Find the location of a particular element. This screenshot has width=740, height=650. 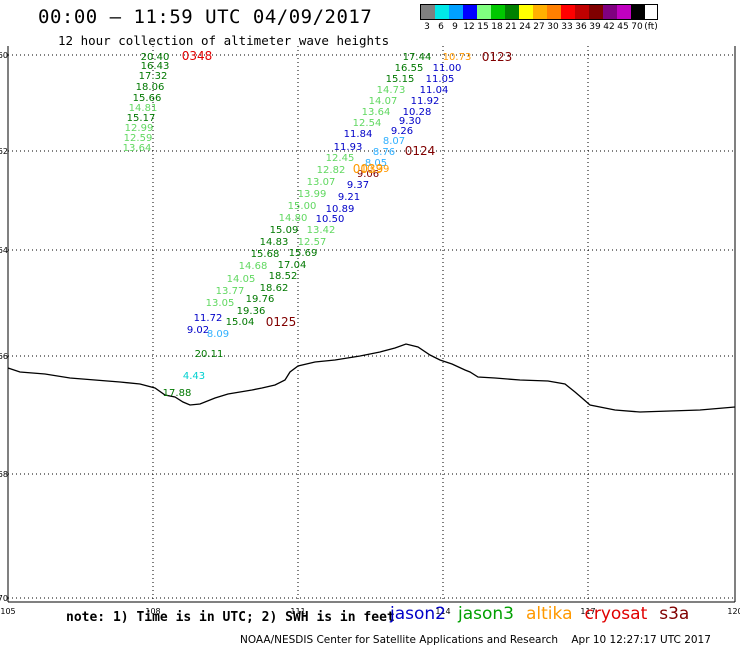

swh-label: 18.62 is located at coordinates (274, 288).